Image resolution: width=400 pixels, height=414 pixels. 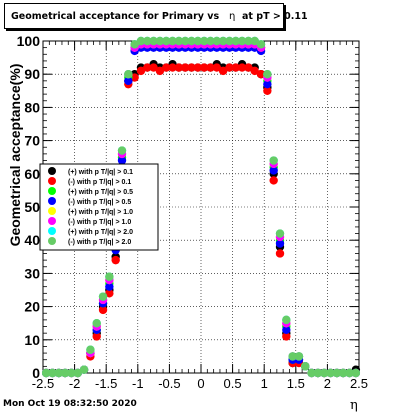 I want to click on legend-label: (-) with p T/|q| > 2.0, so click(x=99, y=242).